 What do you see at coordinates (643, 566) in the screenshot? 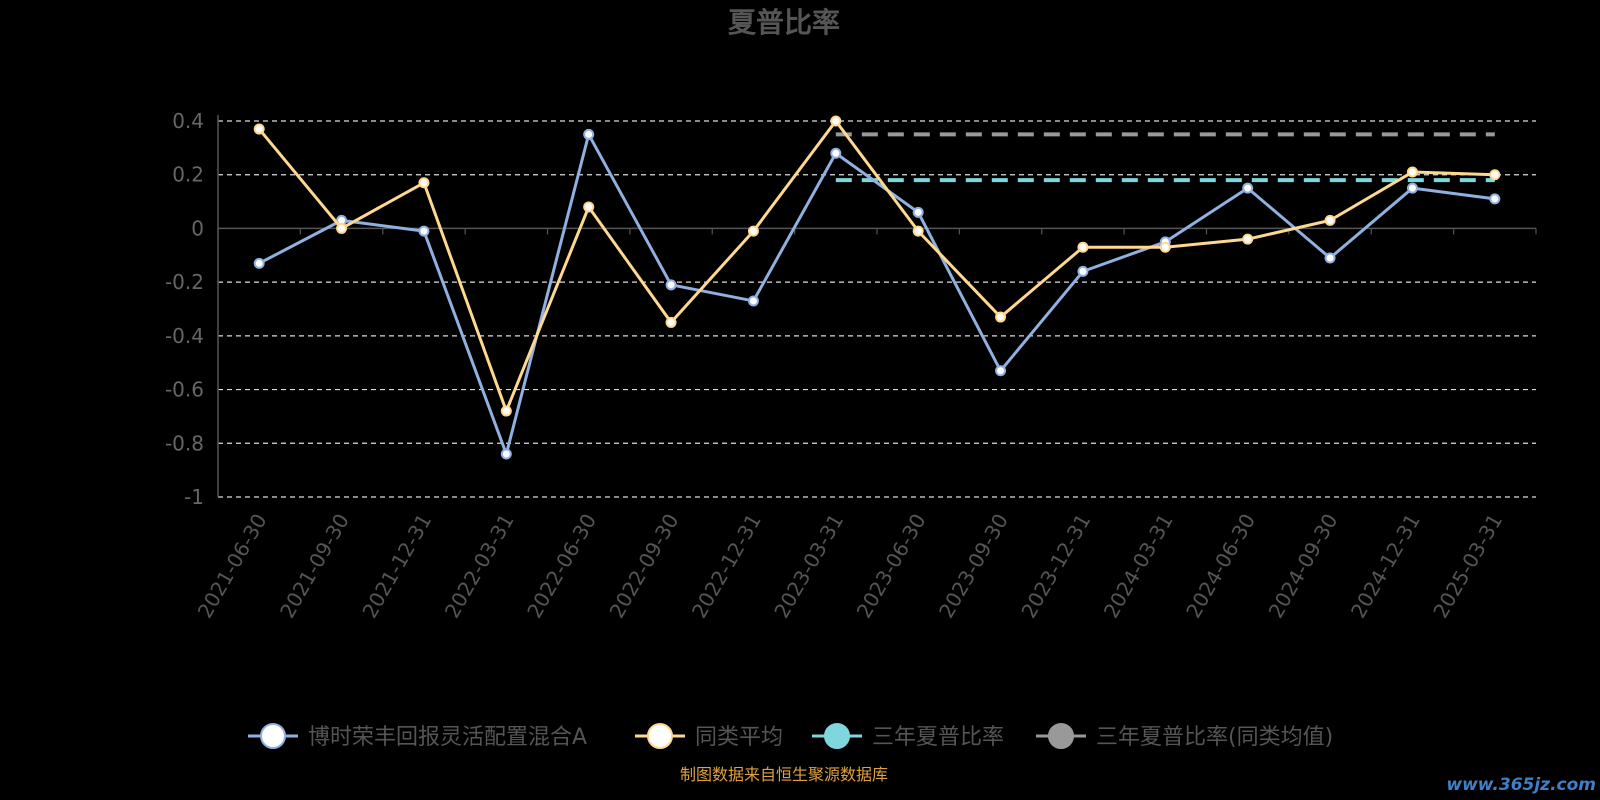
I see `x-tick-label: 2022-09-30` at bounding box center [643, 566].